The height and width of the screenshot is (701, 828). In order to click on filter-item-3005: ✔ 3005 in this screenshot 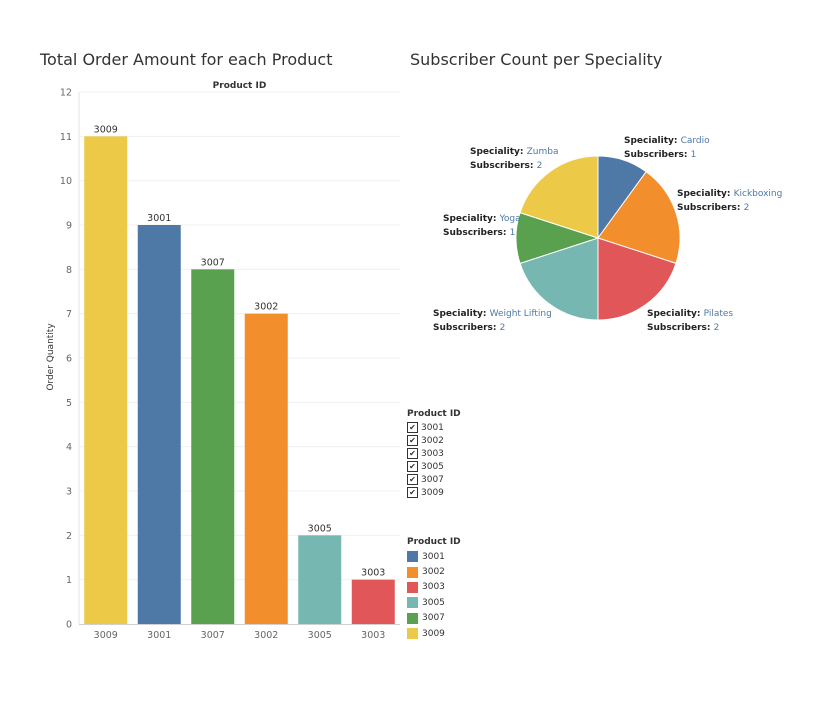, I will do `click(434, 466)`.